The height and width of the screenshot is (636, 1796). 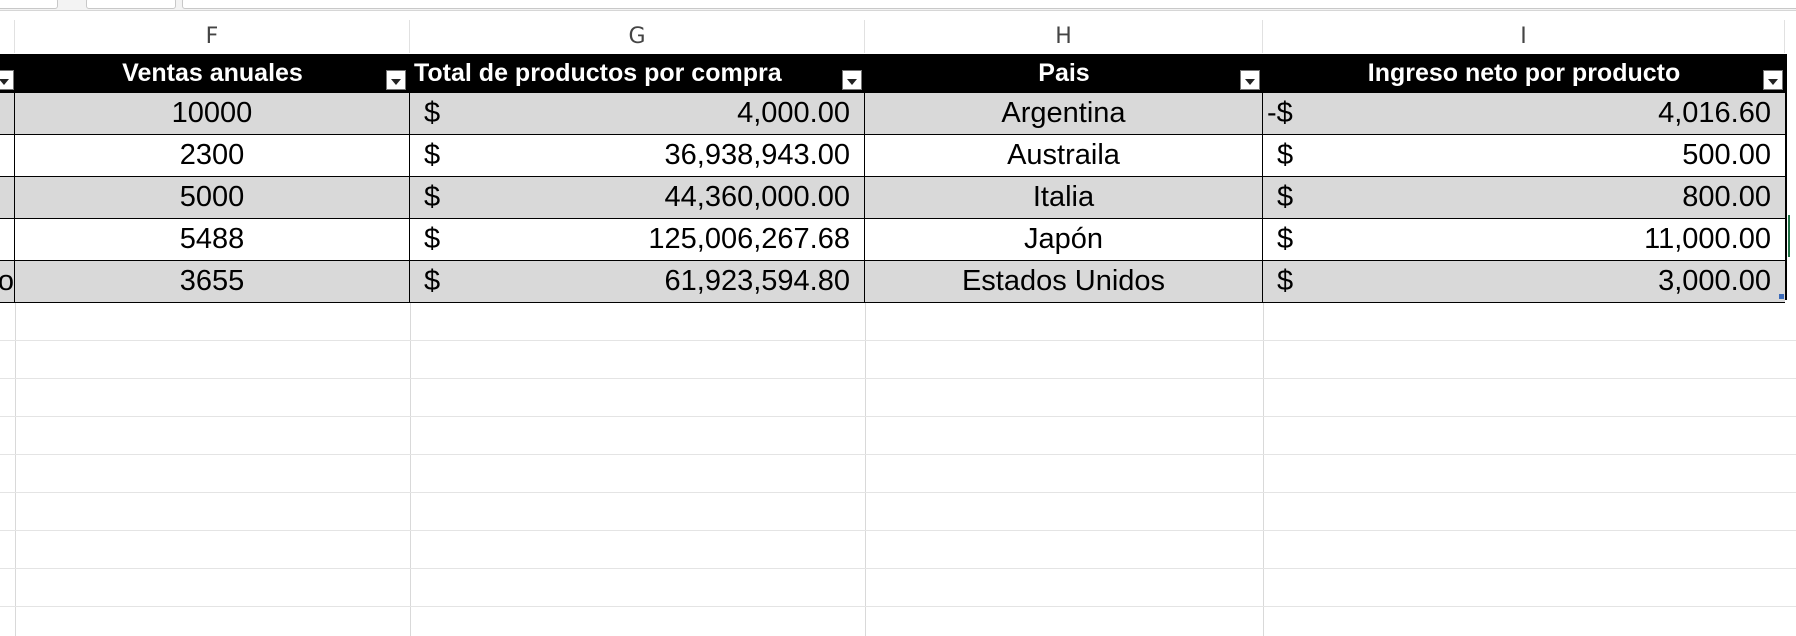 What do you see at coordinates (637, 239) in the screenshot?
I see `cell-total: $125,006,267.68` at bounding box center [637, 239].